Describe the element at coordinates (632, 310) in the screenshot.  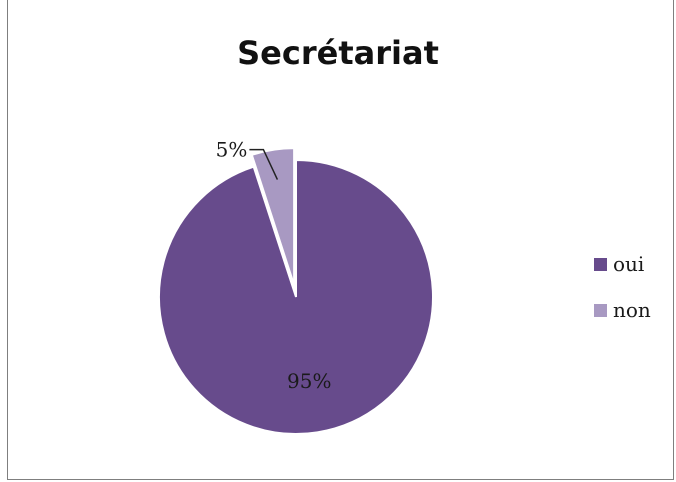
I see `legend-label-non: non` at that location.